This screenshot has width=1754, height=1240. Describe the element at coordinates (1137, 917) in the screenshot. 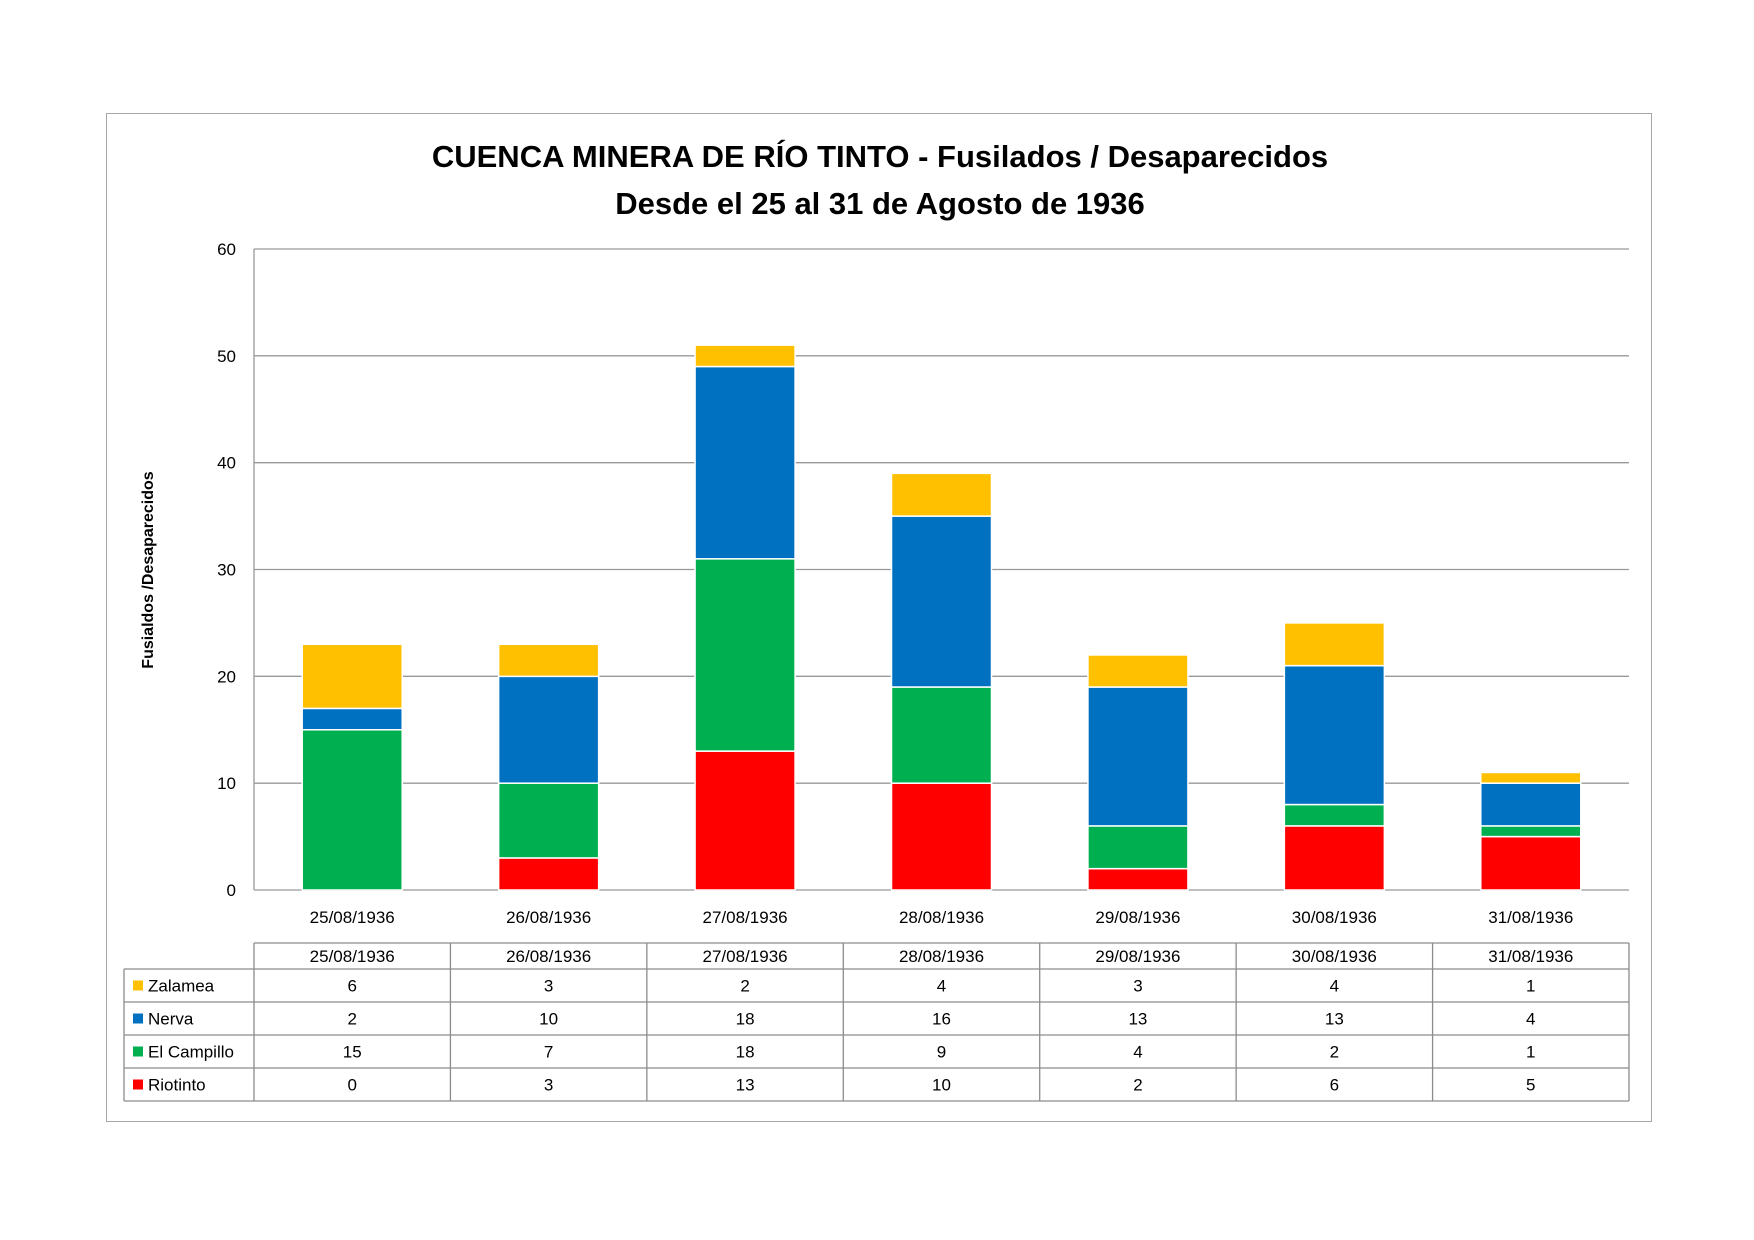

I see `x-tick-label: 29/08/1936` at that location.